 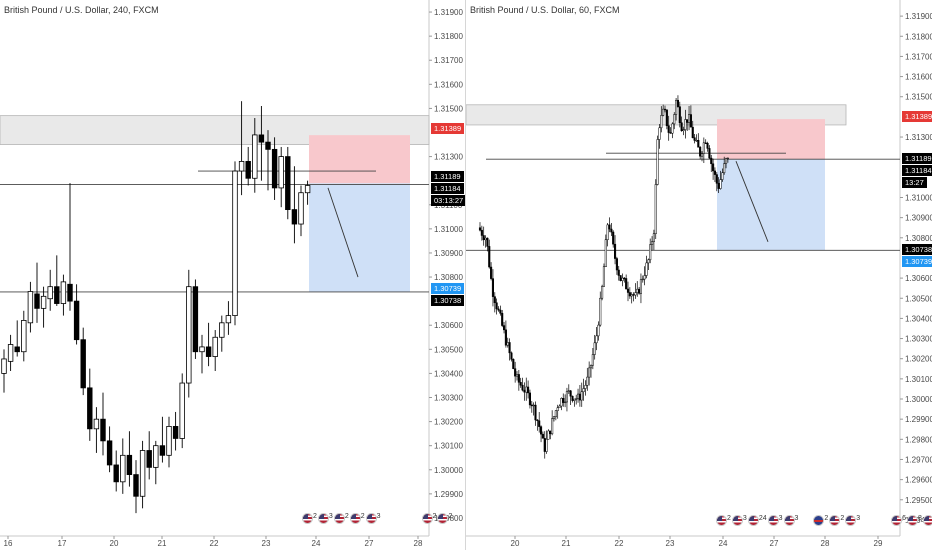 I want to click on price-axis-label: 1.30800, so click(x=918, y=238).